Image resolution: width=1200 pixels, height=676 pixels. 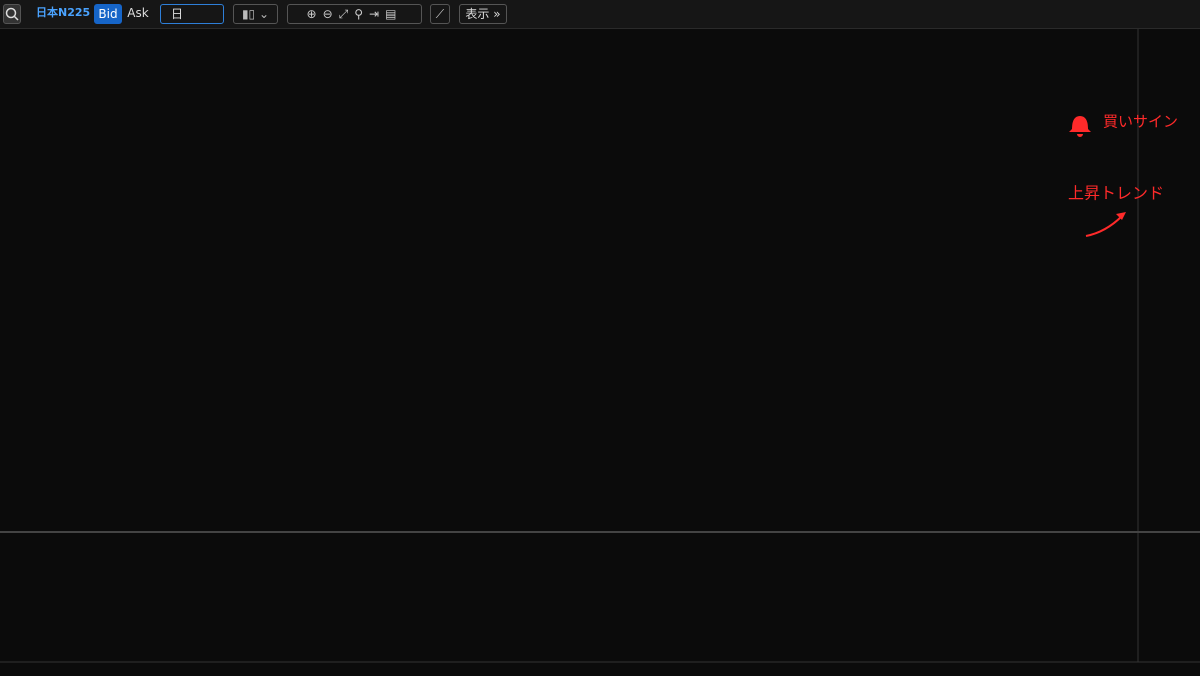 I want to click on buy-annotation: 買いサイン, so click(x=1123, y=125).